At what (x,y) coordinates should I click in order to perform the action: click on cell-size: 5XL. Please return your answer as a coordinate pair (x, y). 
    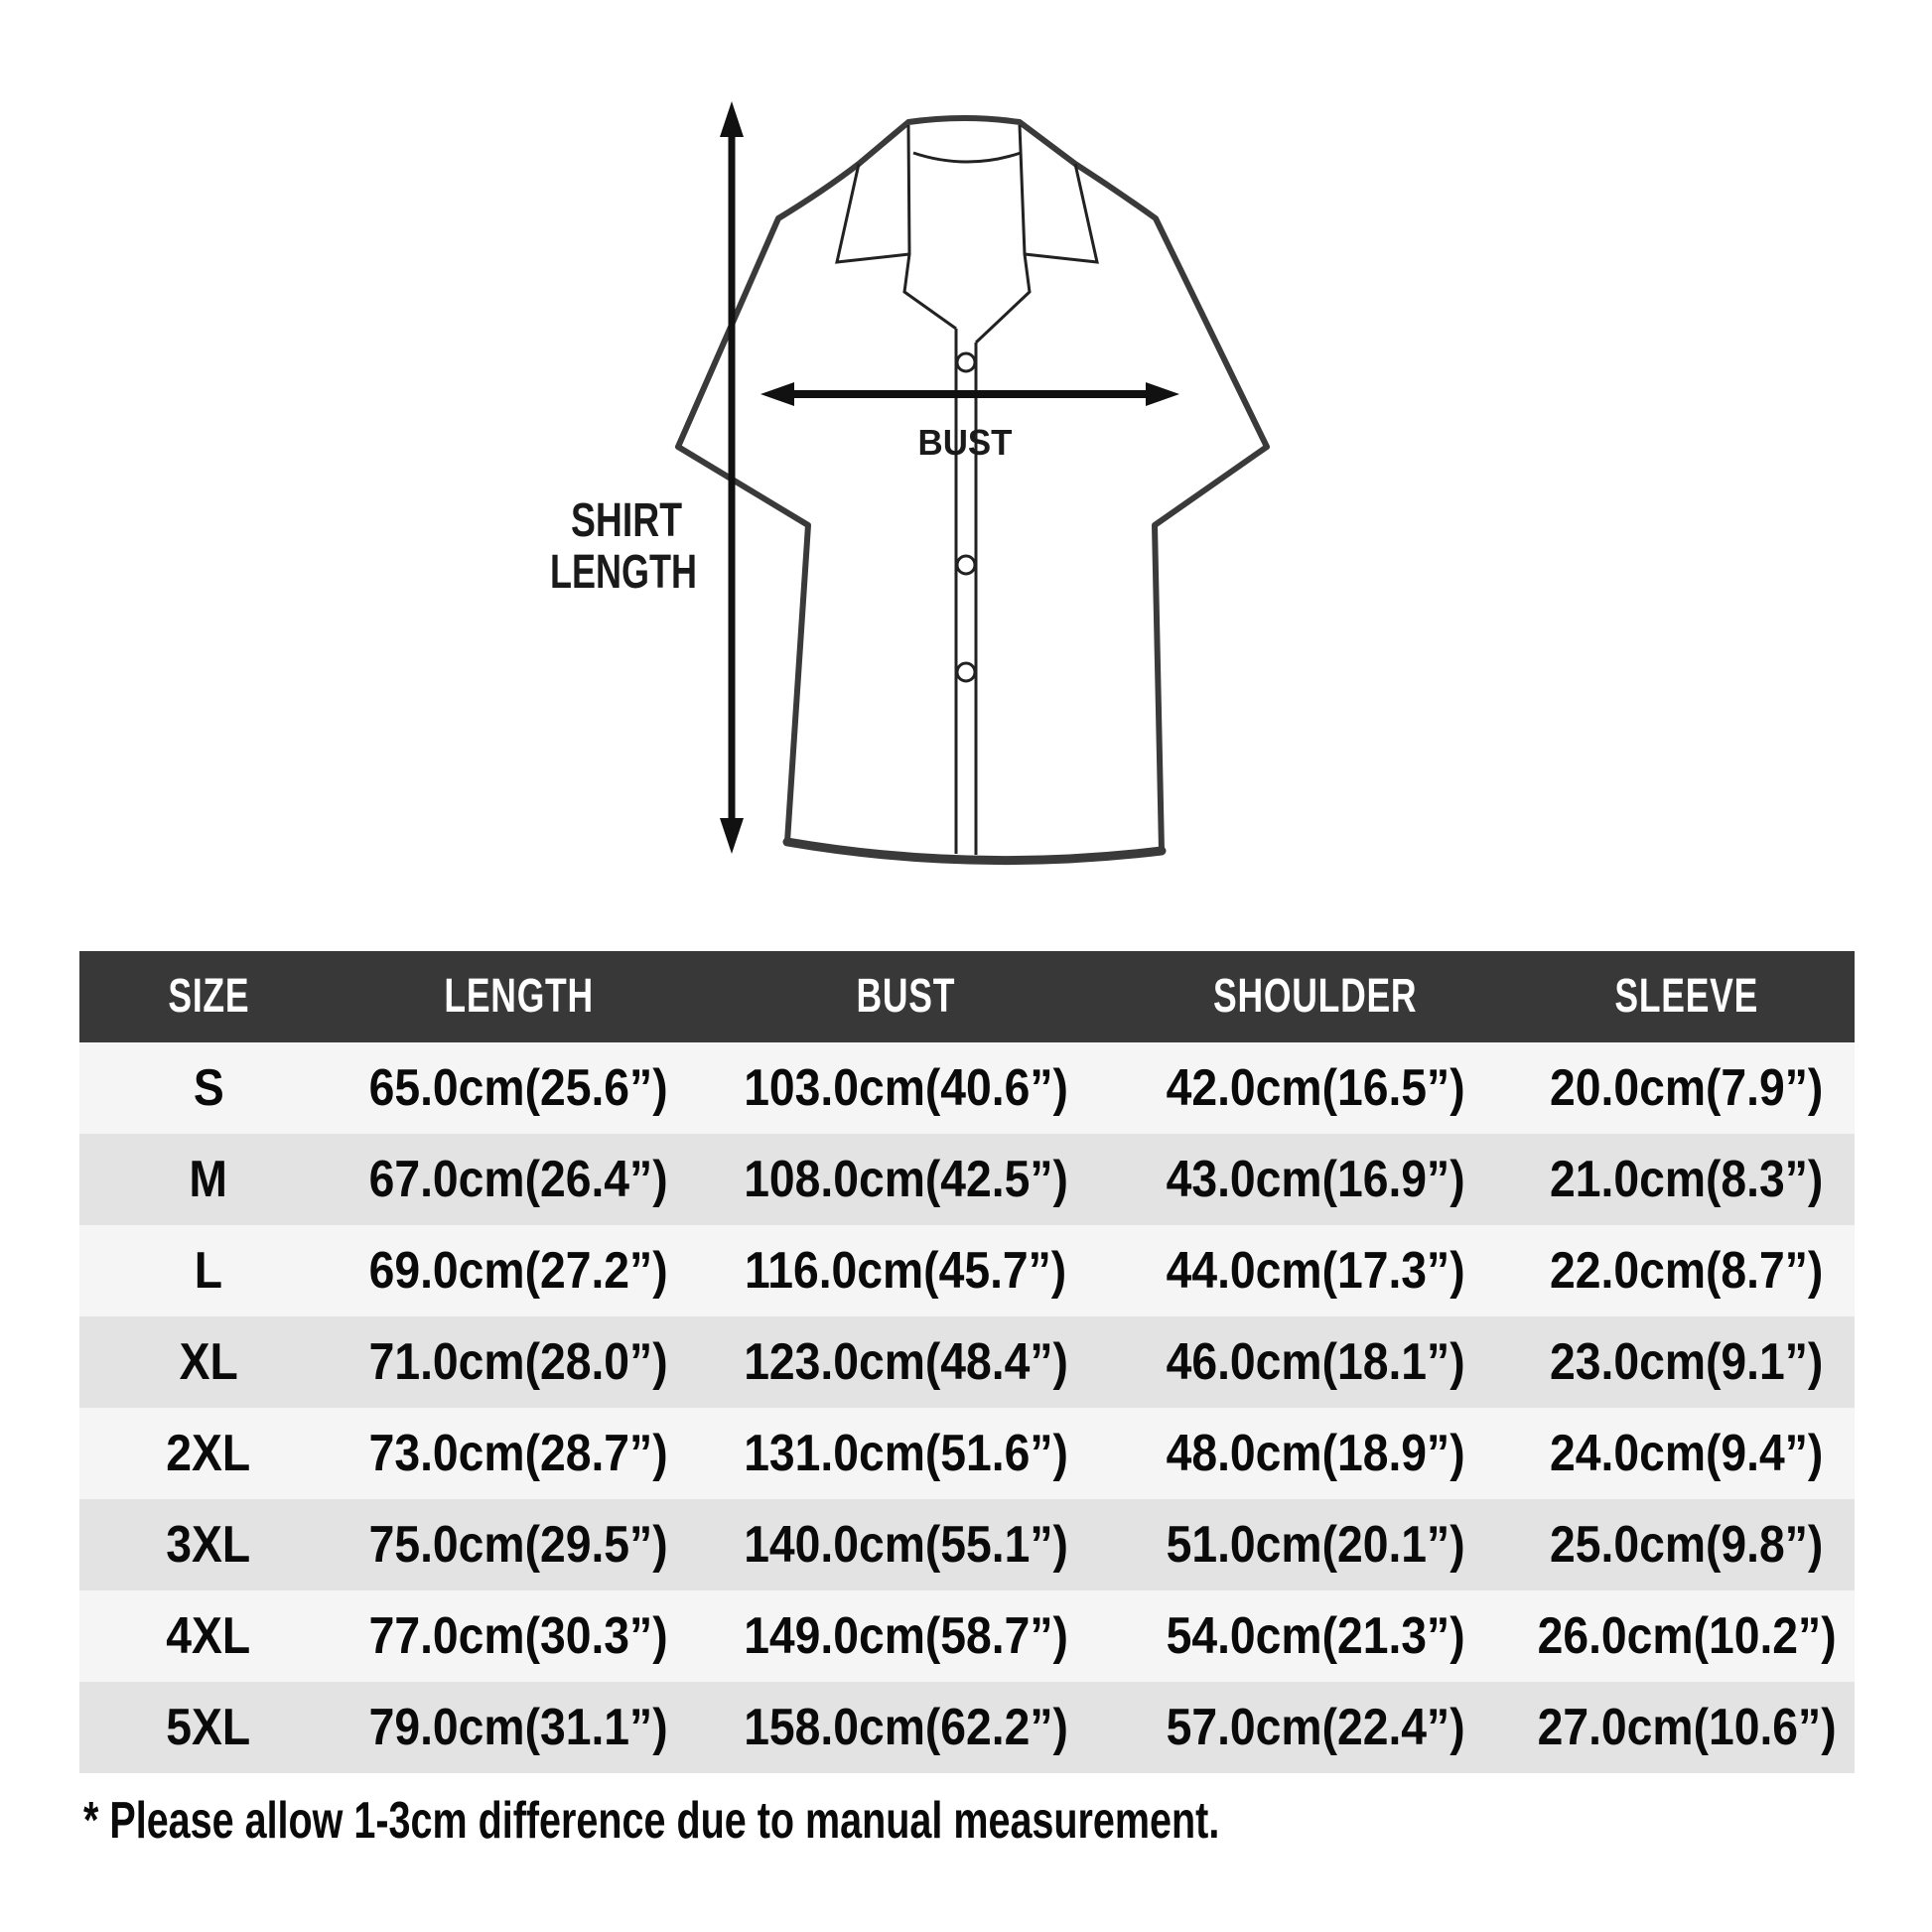
    Looking at the image, I should click on (209, 1727).